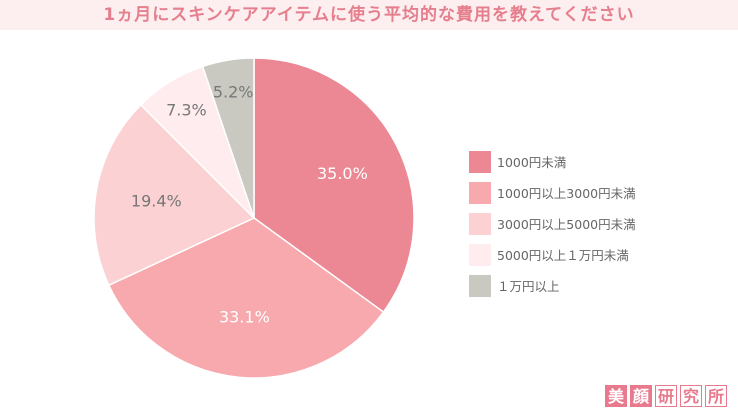 The width and height of the screenshot is (738, 411). I want to click on legend-item: 5000円以上１万円未満, so click(552, 254).